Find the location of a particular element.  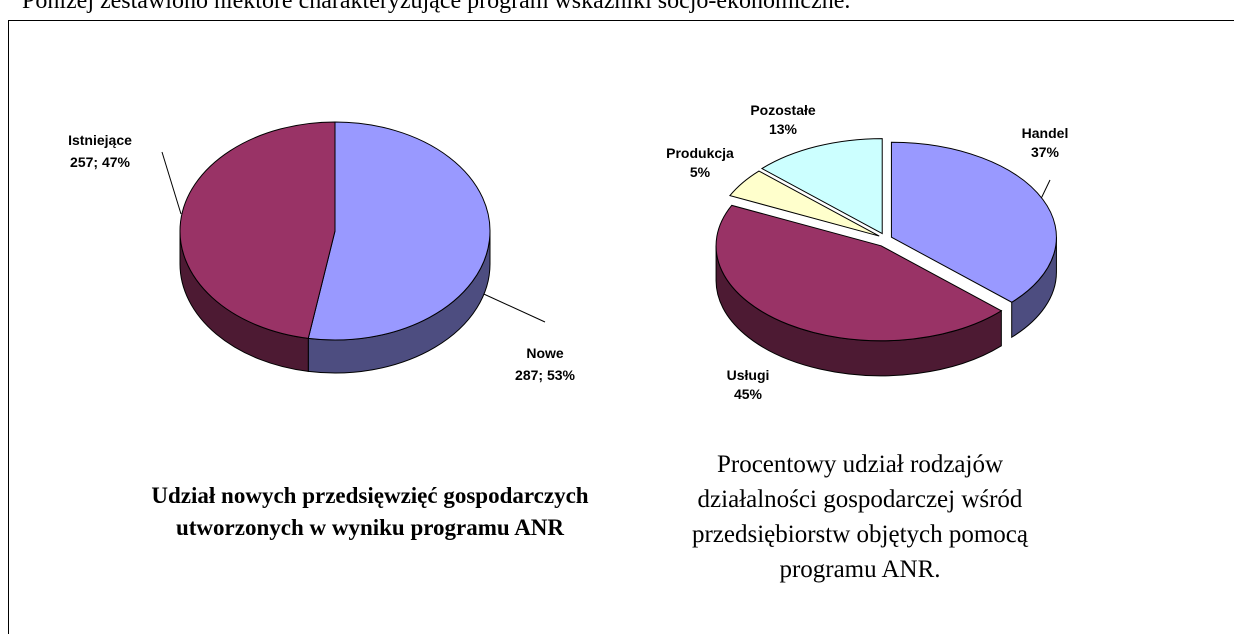

slice-value-label: 287; 53% is located at coordinates (545, 375).